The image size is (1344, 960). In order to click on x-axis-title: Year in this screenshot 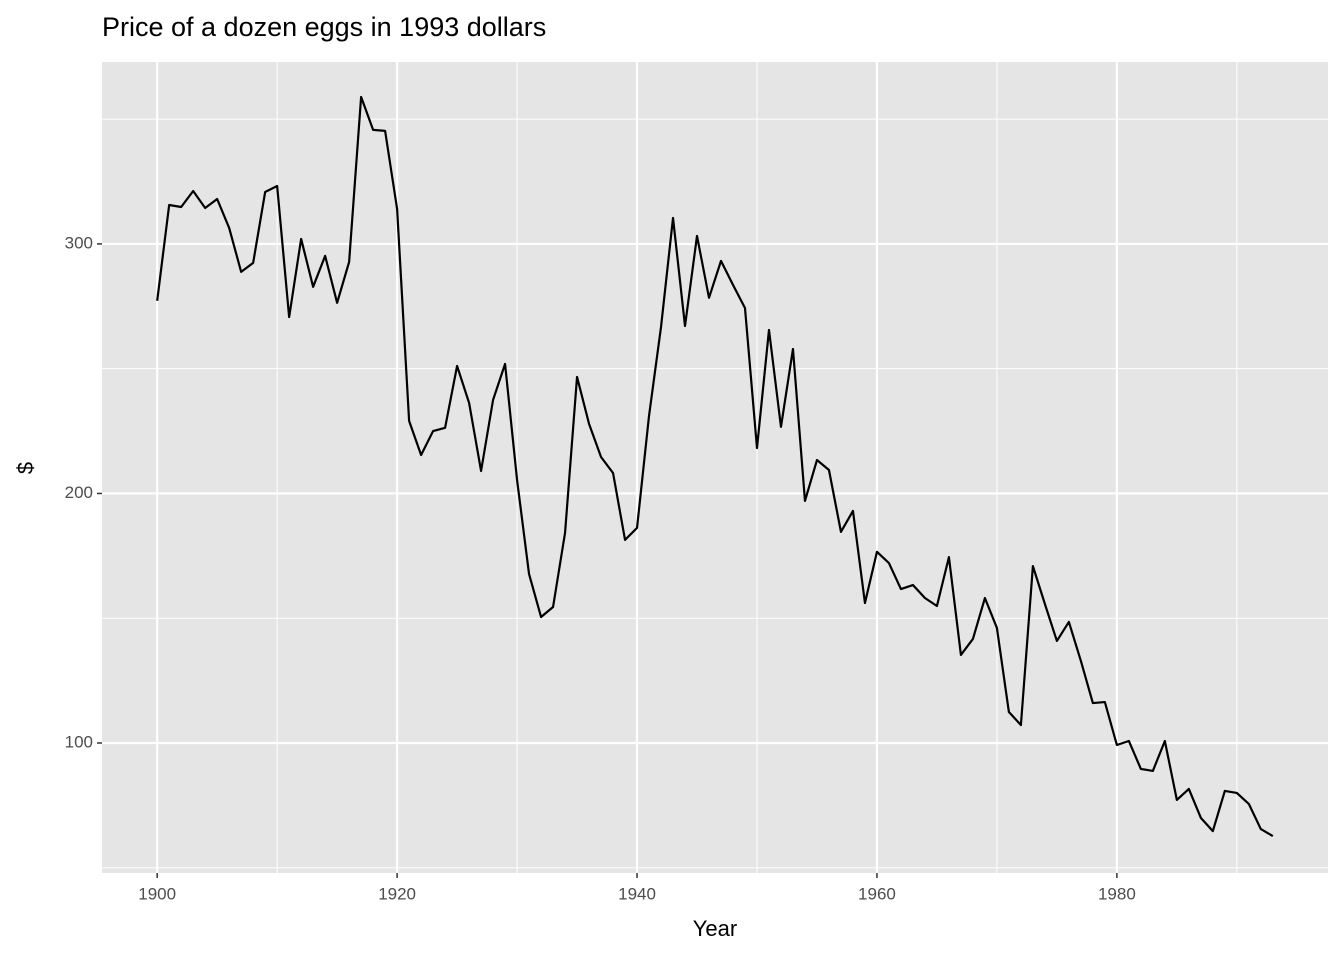, I will do `click(715, 928)`.